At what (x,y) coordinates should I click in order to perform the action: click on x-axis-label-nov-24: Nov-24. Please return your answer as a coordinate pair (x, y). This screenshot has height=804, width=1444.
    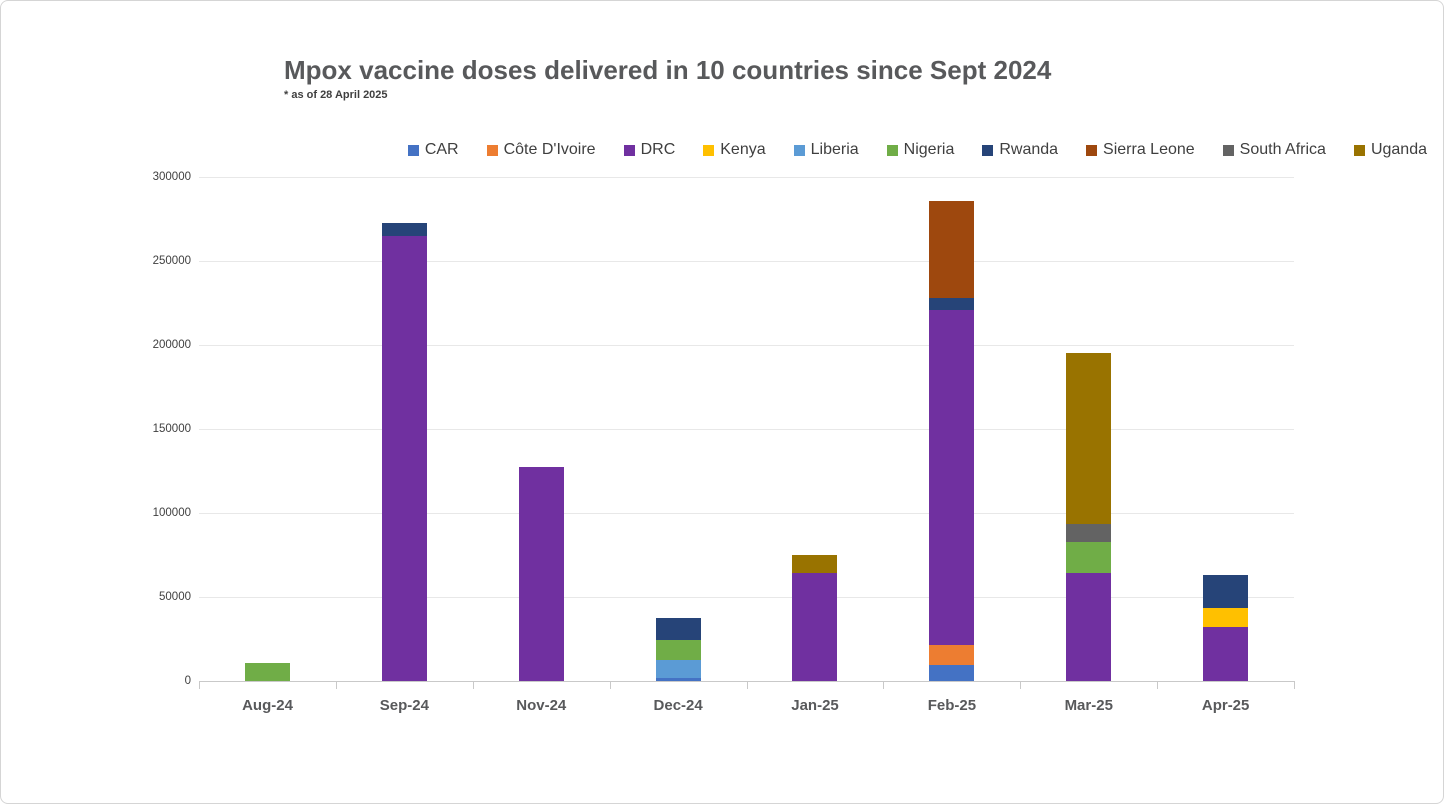
    Looking at the image, I should click on (541, 705).